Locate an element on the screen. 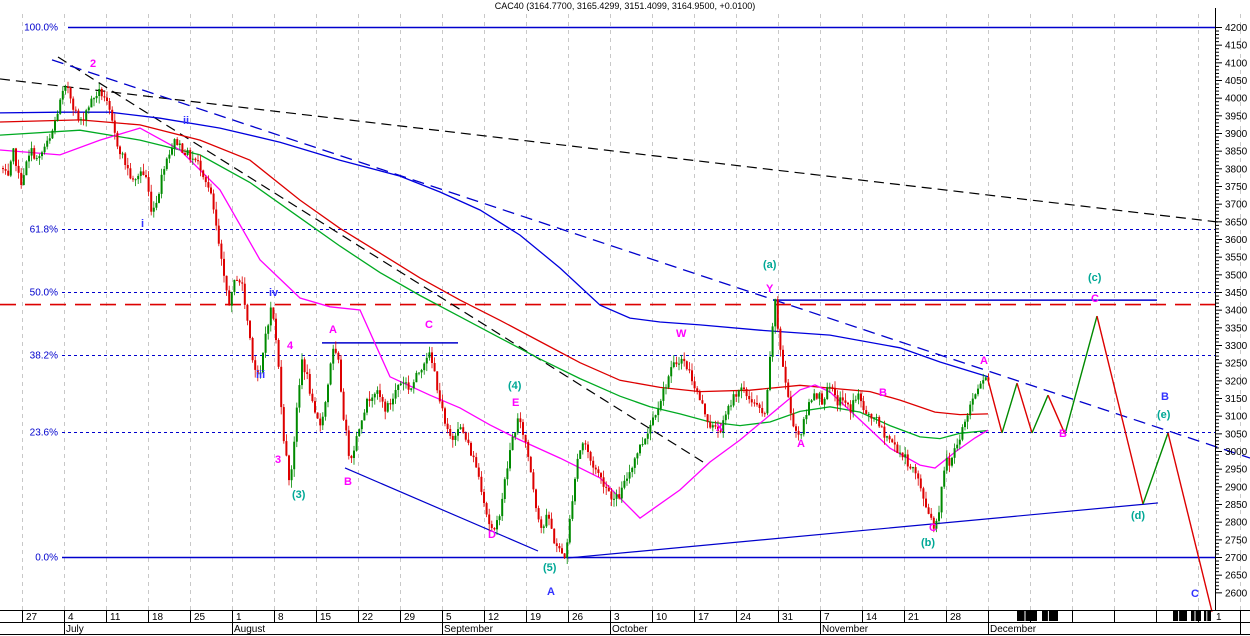  y-axis-label: 2800 is located at coordinates (1236, 523).